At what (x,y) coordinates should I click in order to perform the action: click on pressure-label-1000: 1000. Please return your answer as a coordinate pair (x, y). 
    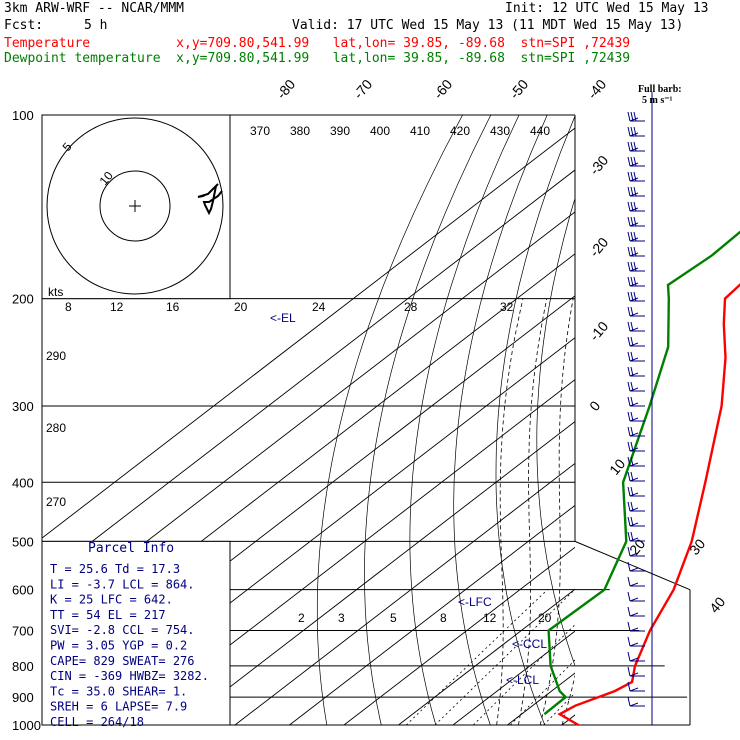
    Looking at the image, I should click on (26, 725).